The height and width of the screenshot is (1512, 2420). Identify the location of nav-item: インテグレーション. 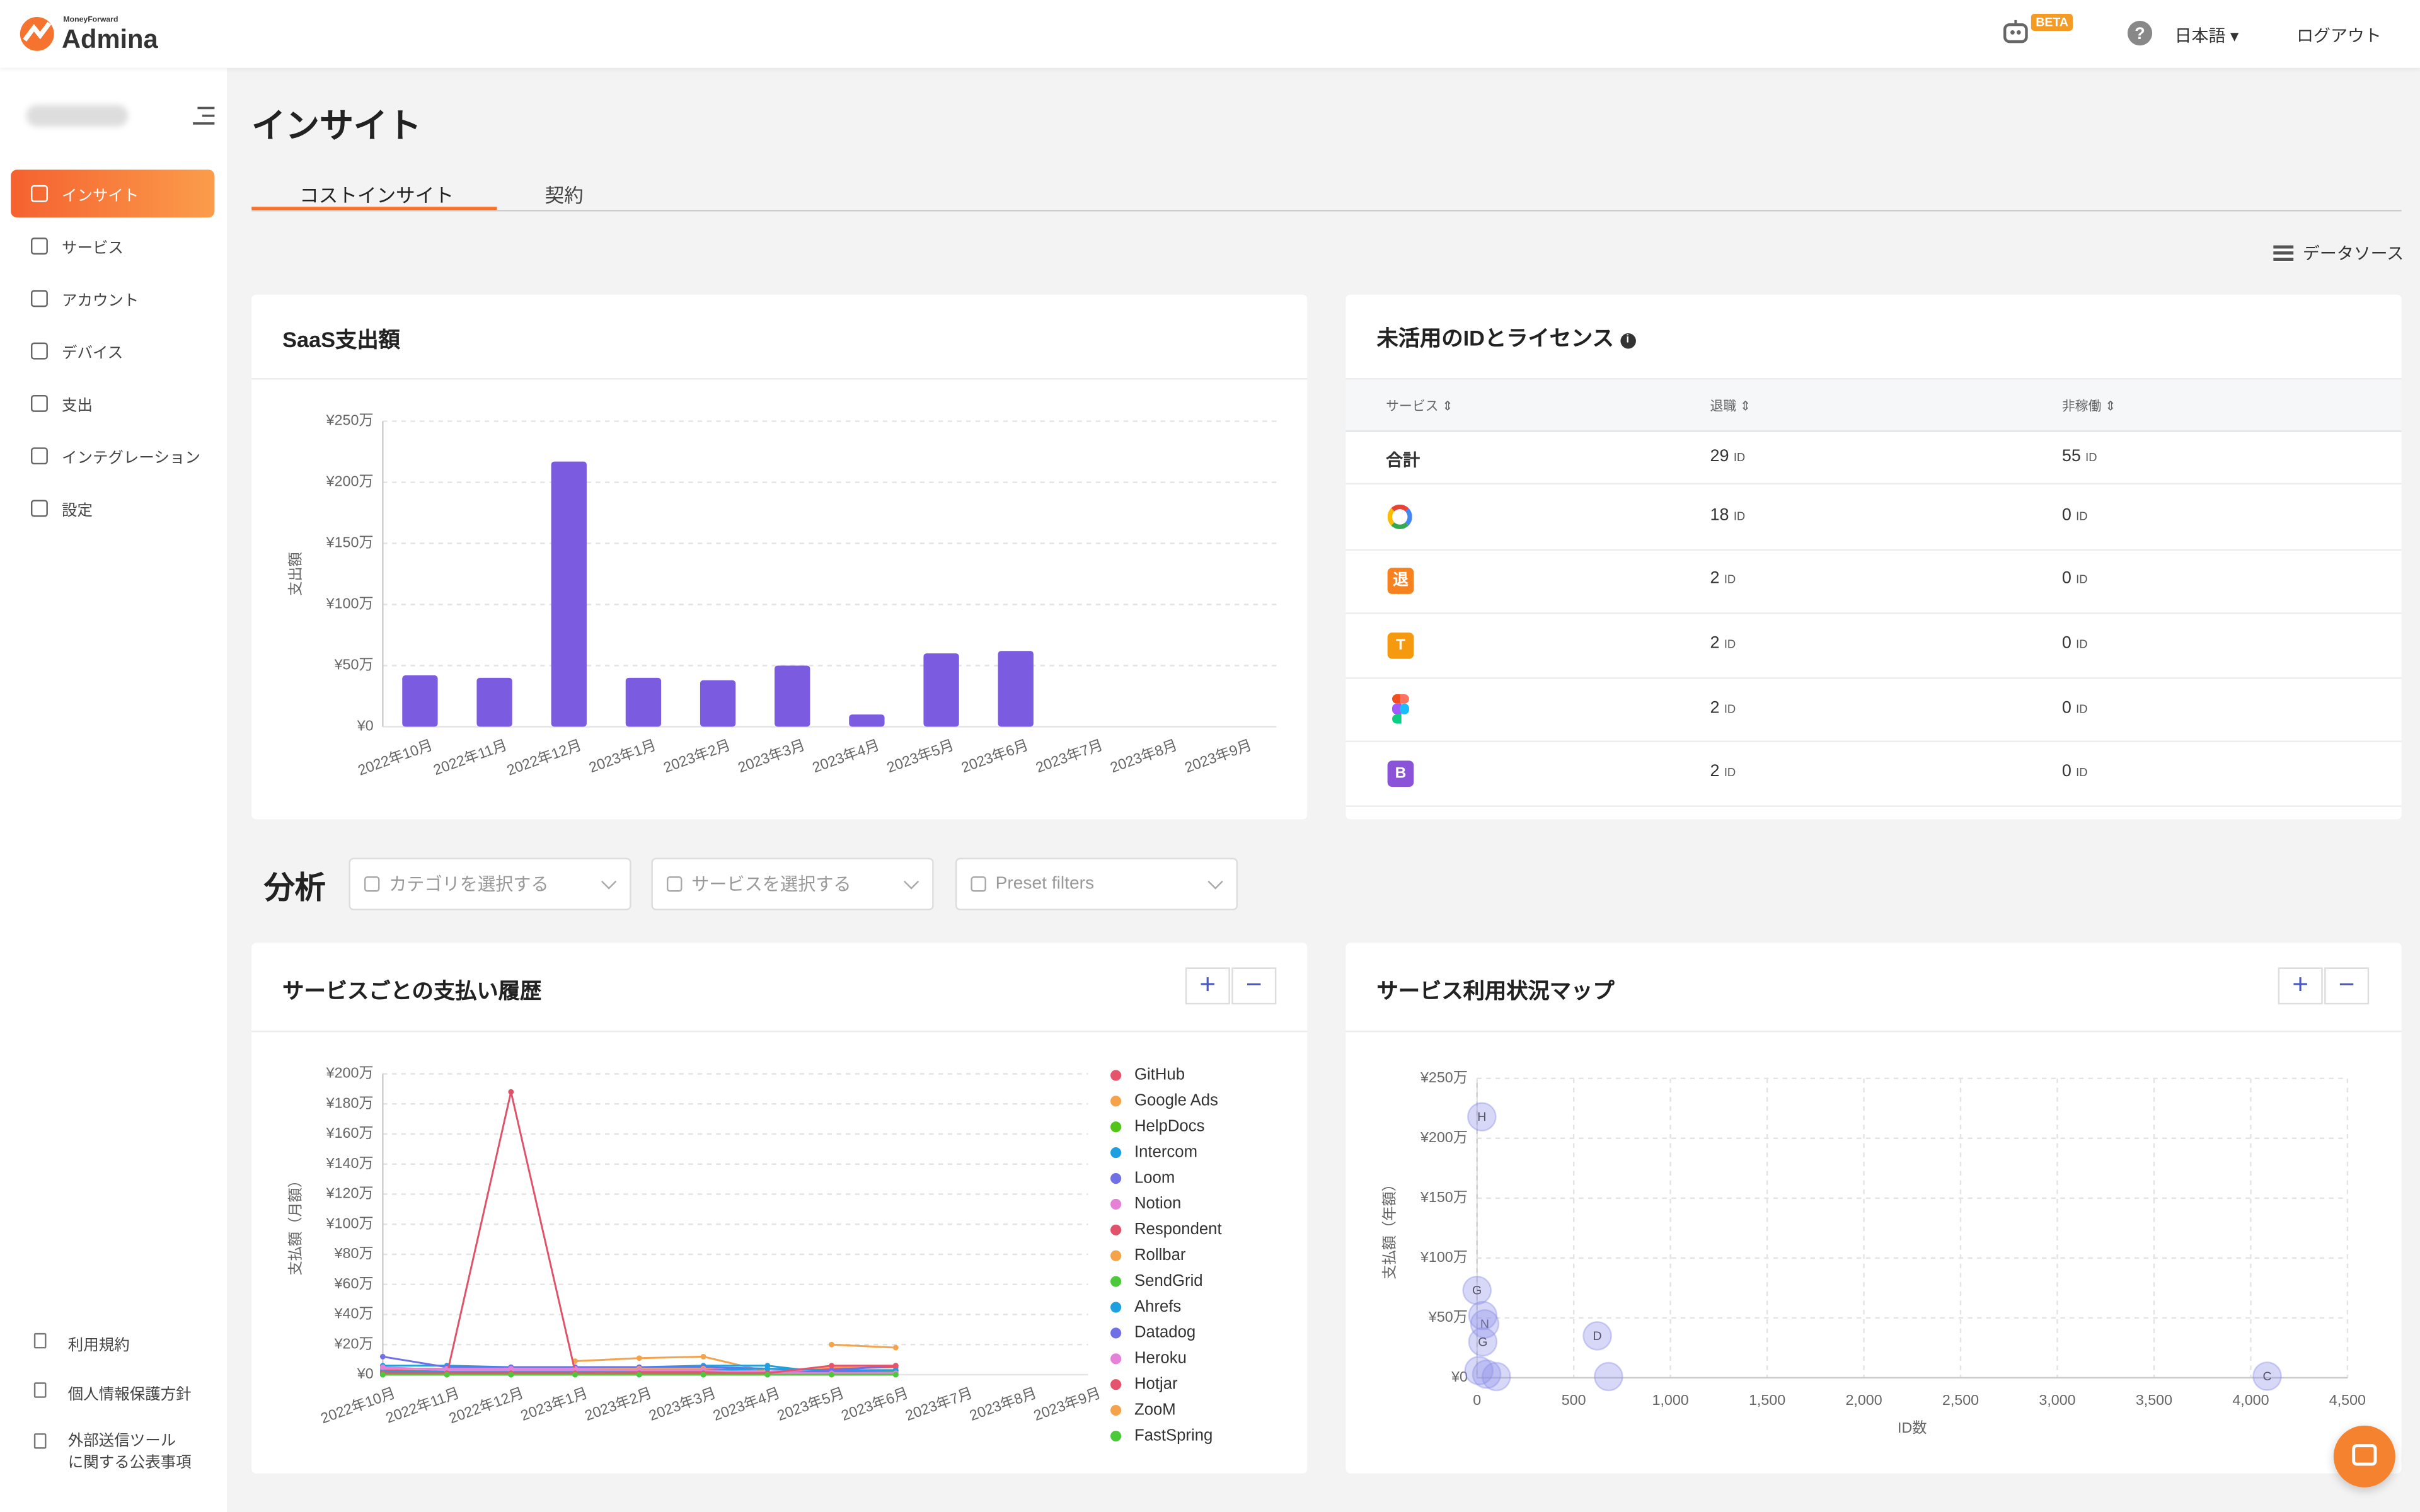
(113, 456).